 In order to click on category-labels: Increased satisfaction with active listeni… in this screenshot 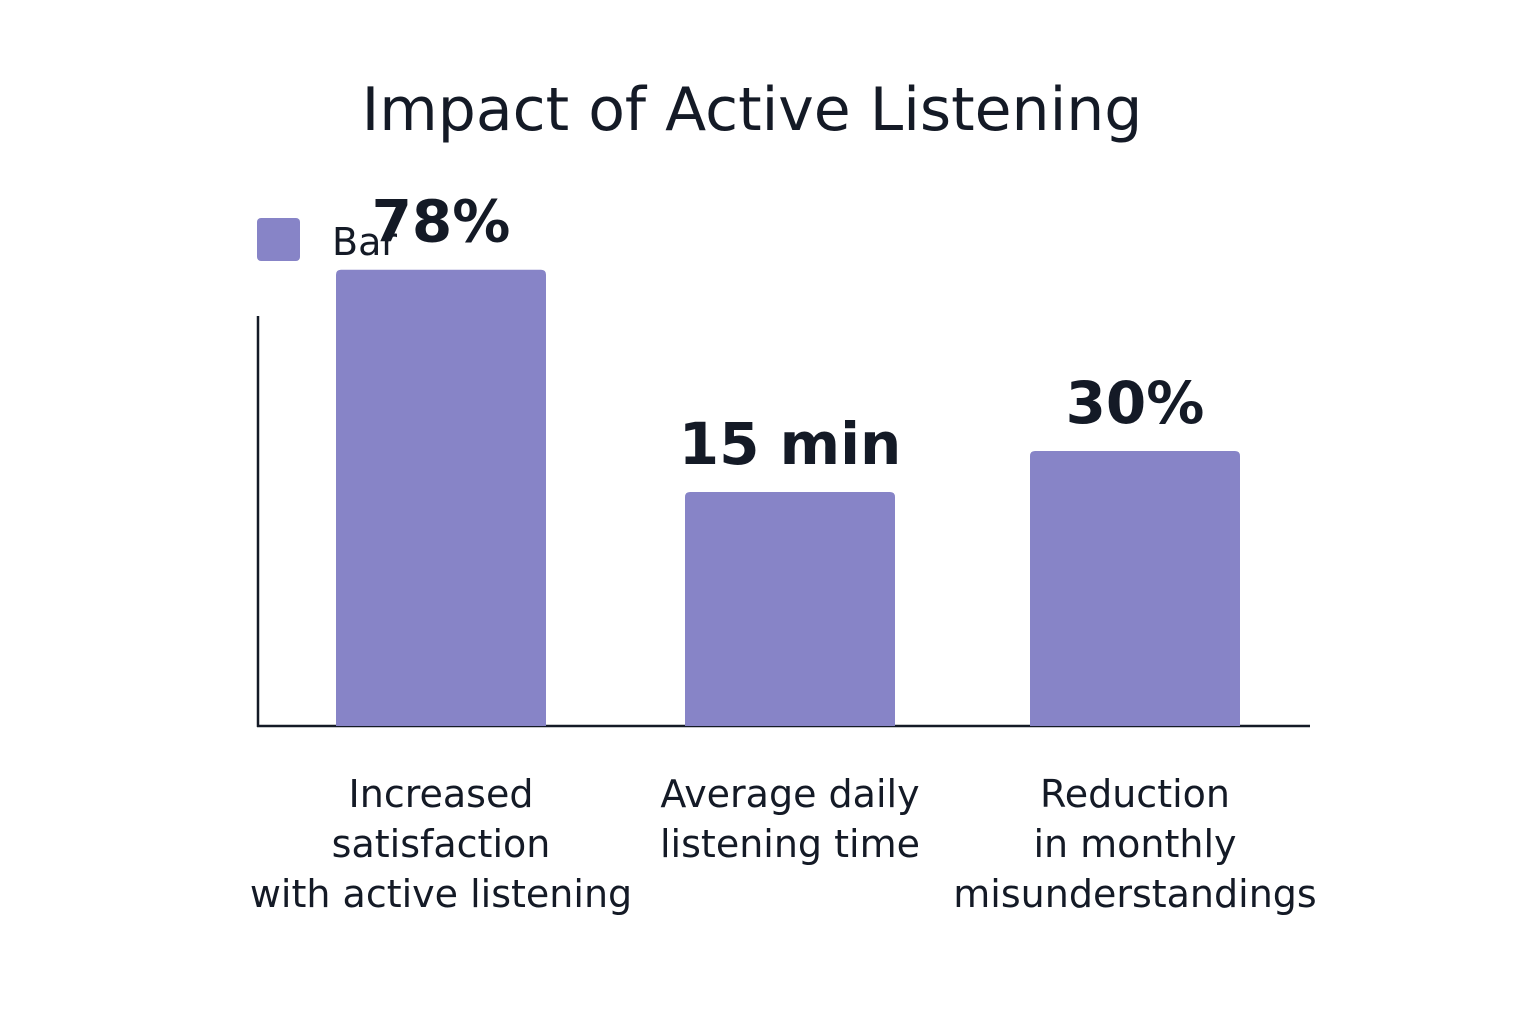, I will do `click(783, 844)`.